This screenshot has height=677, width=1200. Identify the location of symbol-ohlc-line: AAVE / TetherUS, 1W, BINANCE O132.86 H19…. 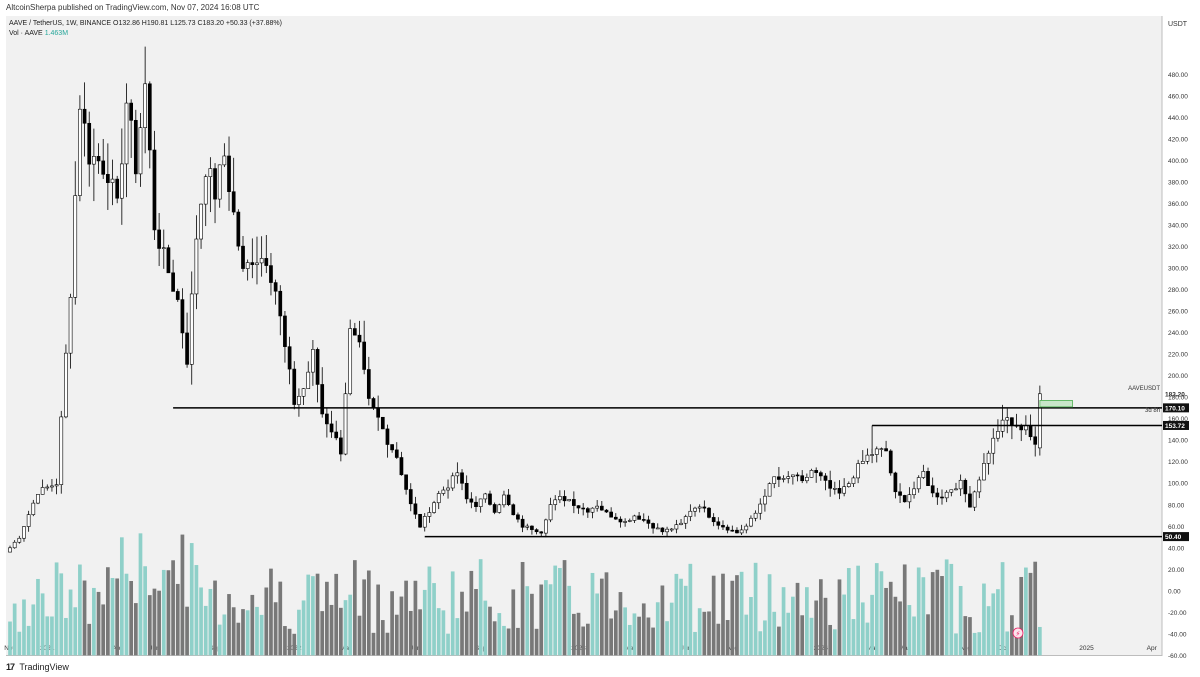
(145, 23).